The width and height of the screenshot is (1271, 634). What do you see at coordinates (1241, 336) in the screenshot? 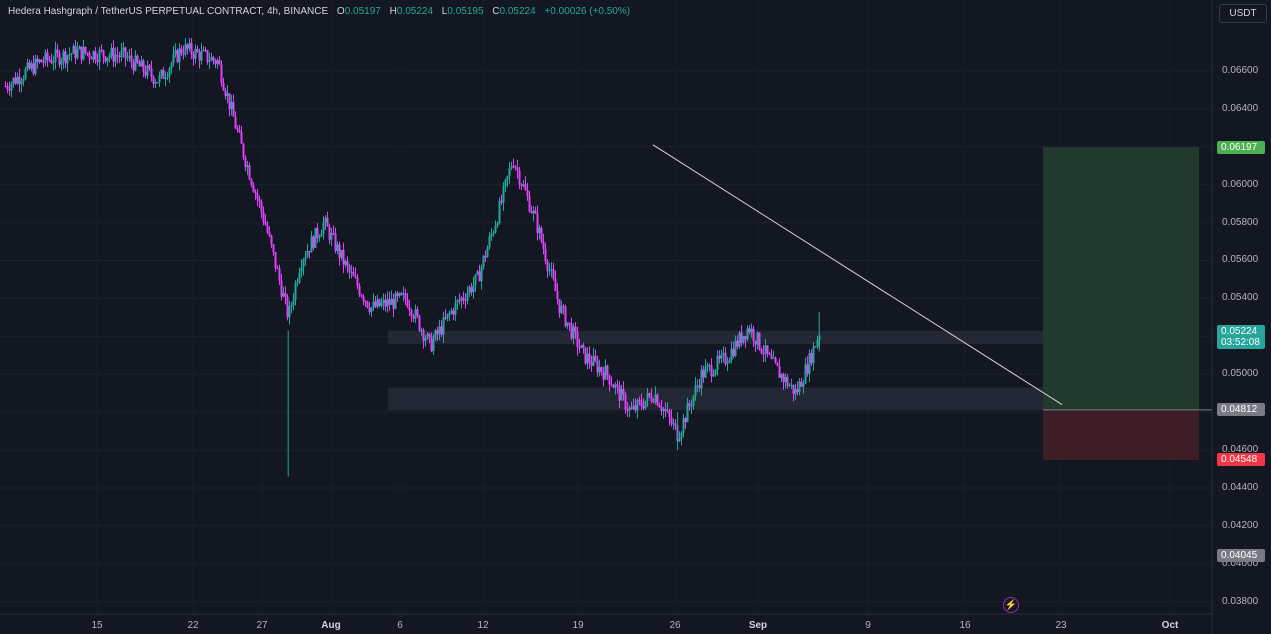
I see `current-price-badge: 0.05224 03:52:08` at bounding box center [1241, 336].